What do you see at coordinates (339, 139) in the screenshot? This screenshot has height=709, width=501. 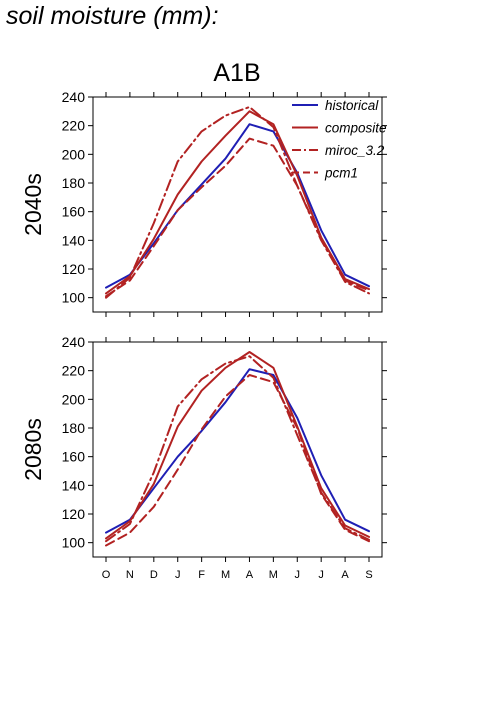 I see `legend: historical composite miroc_3.2 pcm1` at bounding box center [339, 139].